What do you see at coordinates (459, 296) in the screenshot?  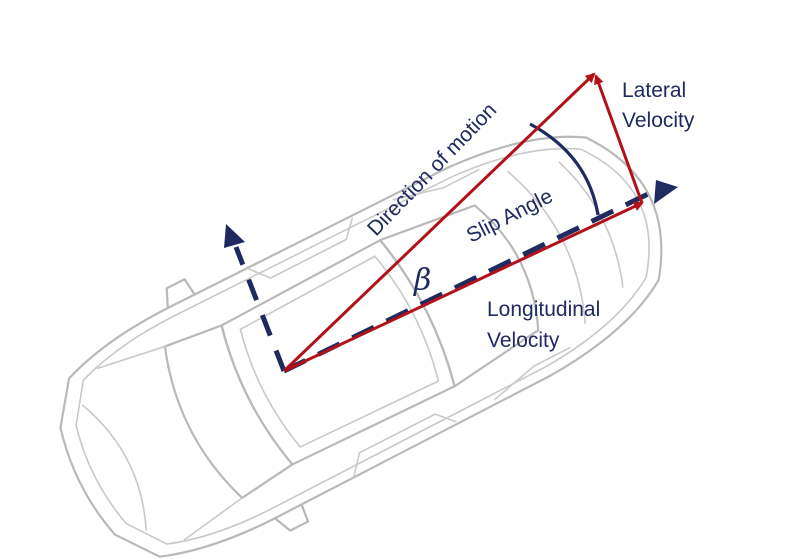 I see `car-rear-window` at bounding box center [459, 296].